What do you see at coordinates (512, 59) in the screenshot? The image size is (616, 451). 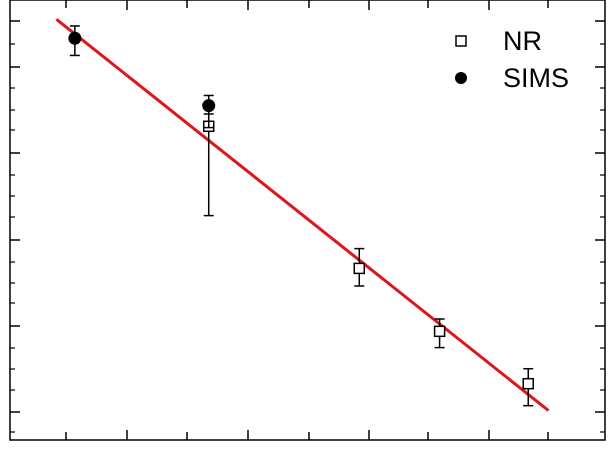 I see `legend: NR SIMS` at bounding box center [512, 59].